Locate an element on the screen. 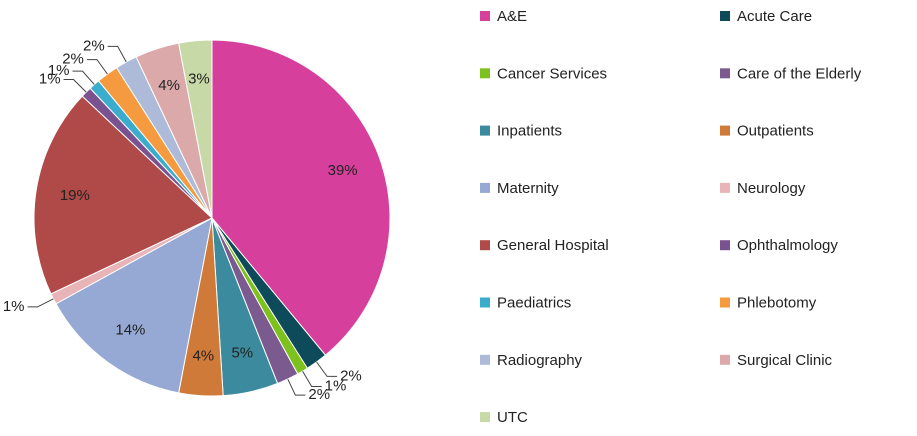  legend-label: Maternity is located at coordinates (528, 188).